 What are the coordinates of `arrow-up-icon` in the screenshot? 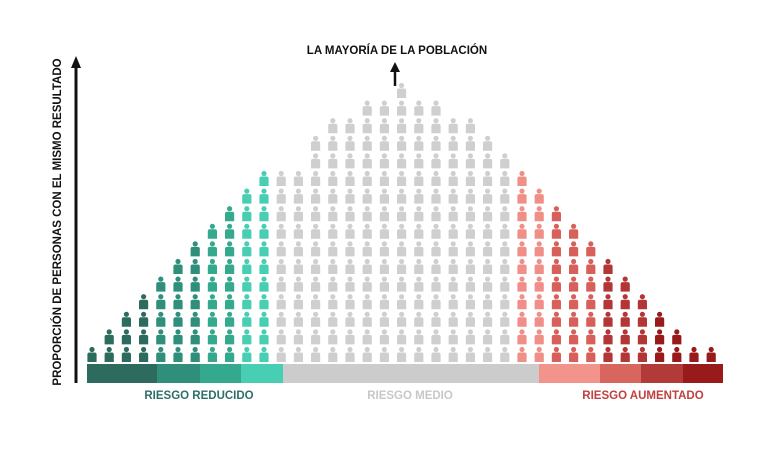 It's located at (395, 67).